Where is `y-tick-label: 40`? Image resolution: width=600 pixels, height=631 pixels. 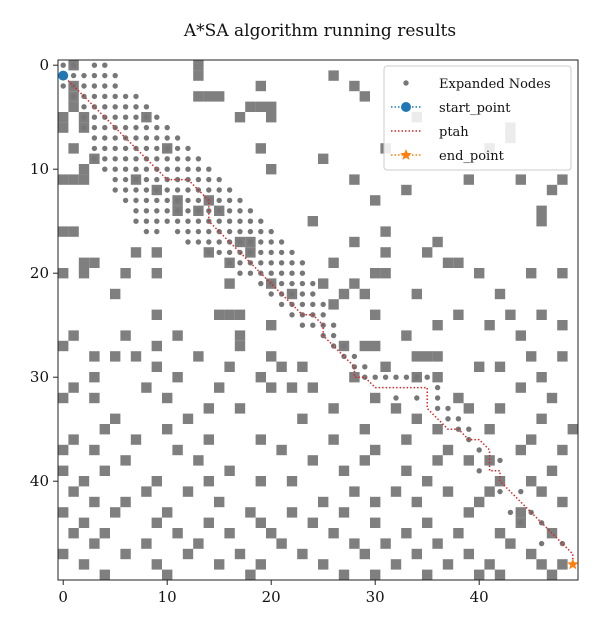 y-tick-label: 40 is located at coordinates (39, 481).